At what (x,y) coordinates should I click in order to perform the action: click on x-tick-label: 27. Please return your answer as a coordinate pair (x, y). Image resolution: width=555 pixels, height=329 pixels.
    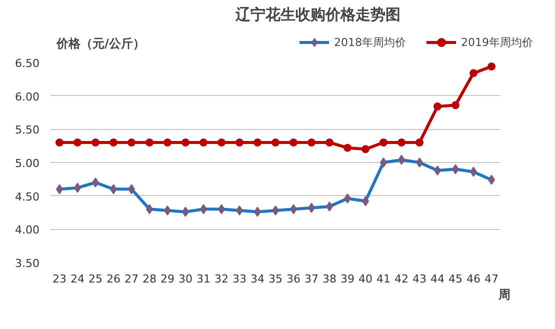
    Looking at the image, I should click on (131, 279).